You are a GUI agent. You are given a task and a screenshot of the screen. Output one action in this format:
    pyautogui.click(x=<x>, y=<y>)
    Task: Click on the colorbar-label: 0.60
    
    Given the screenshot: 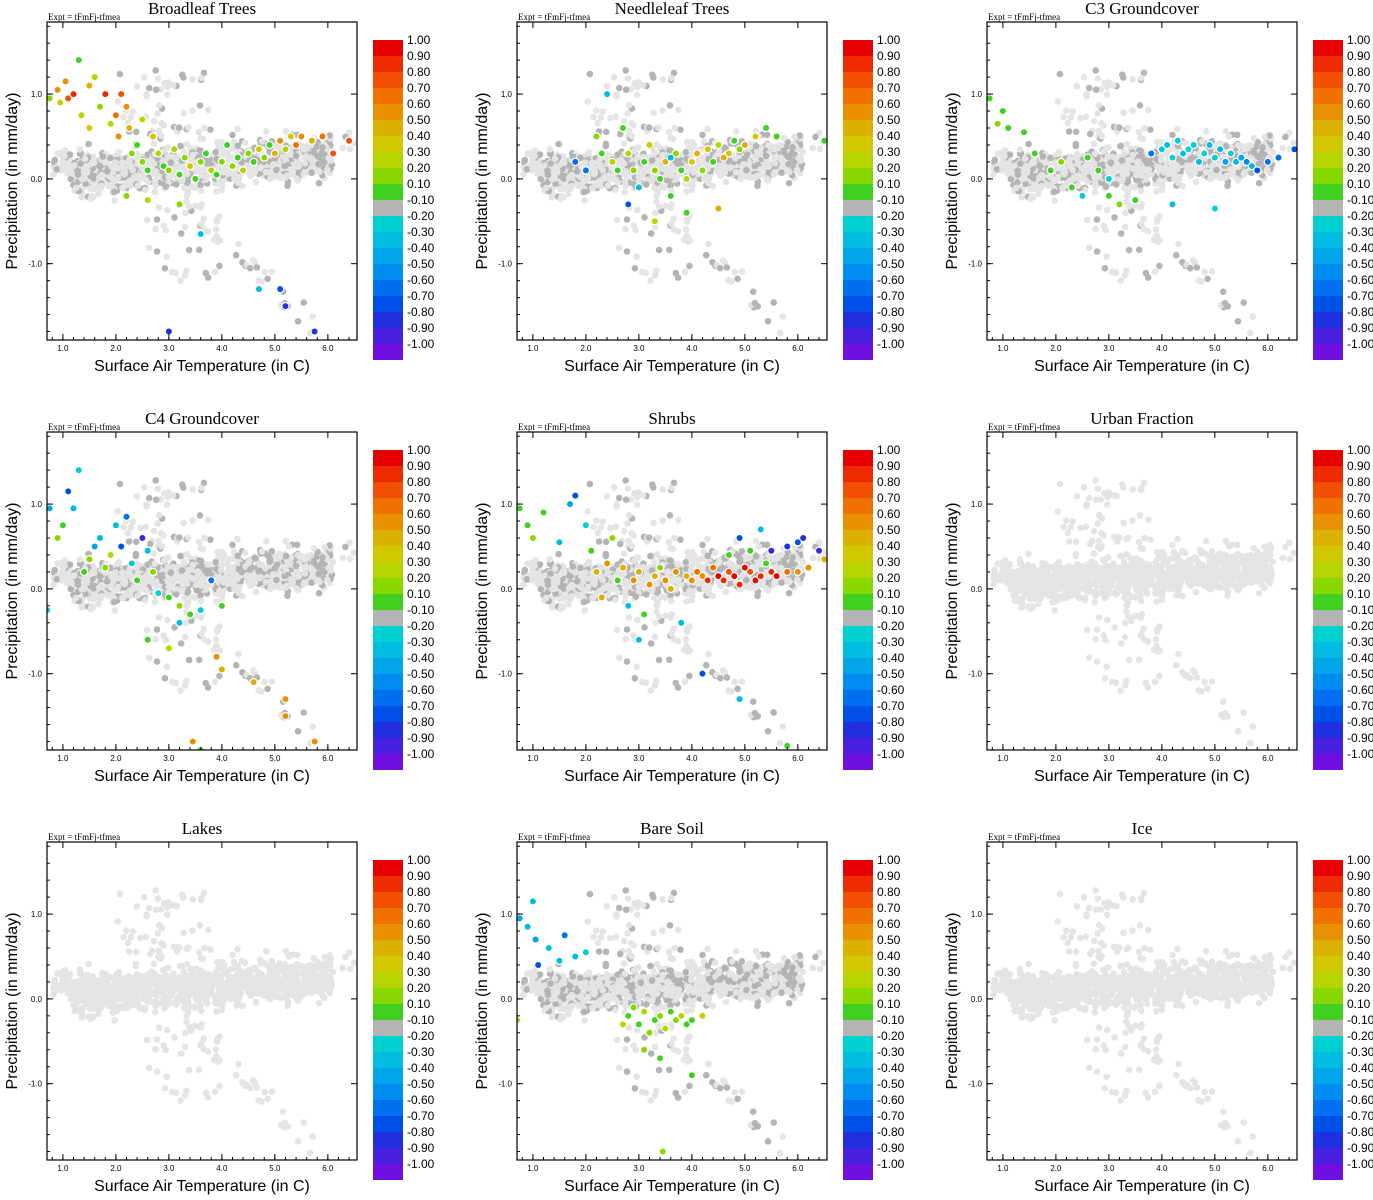 What is the action you would take?
    pyautogui.click(x=889, y=104)
    